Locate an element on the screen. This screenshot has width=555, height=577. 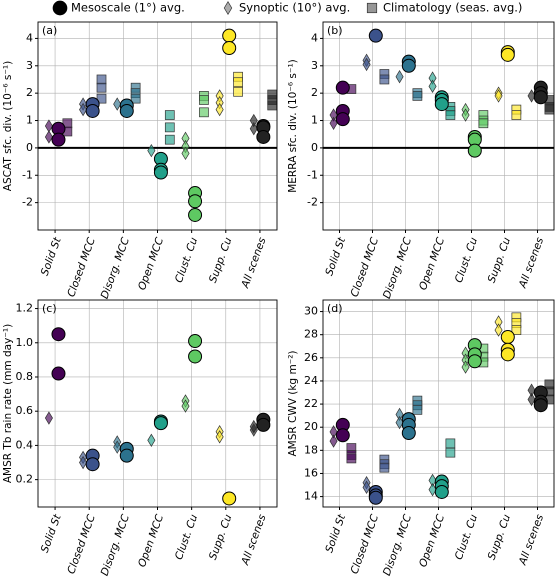
y-tick-label: 0 is located at coordinates (314, 147).